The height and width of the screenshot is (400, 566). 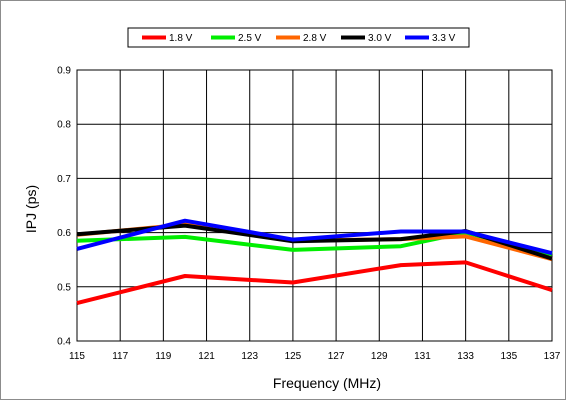 I want to click on x-tick-labels: 115 117 119 121 123 125 127 129 131 133 135 137, so click(x=315, y=356).